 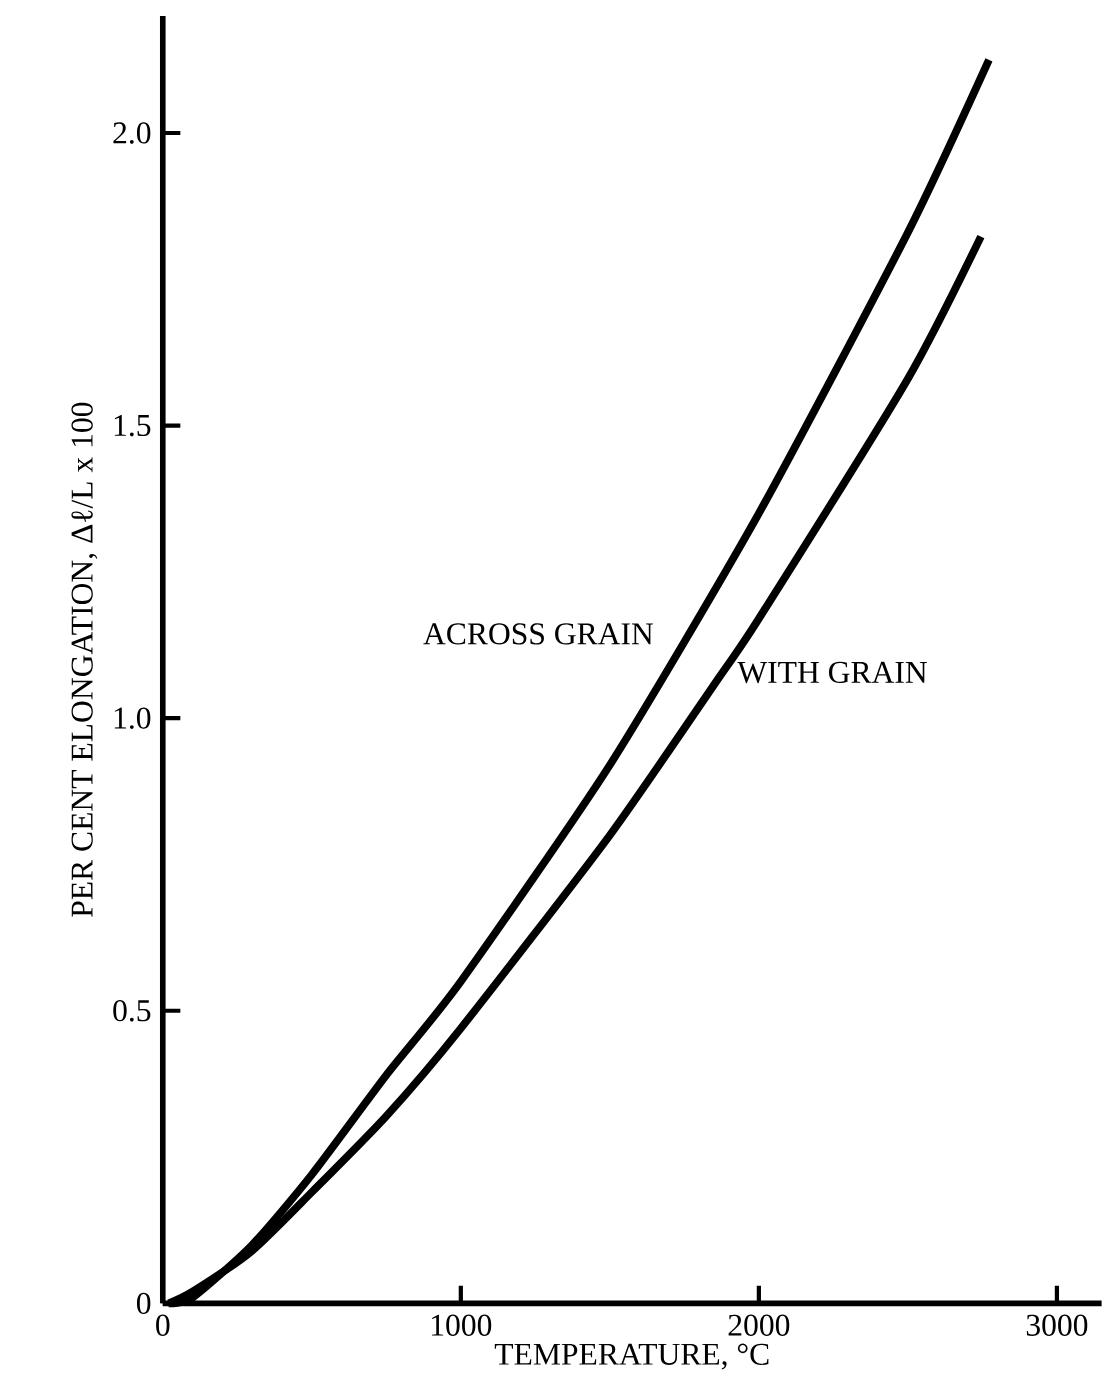 What do you see at coordinates (133, 718) in the screenshot?
I see `y-tick-label: 1.0` at bounding box center [133, 718].